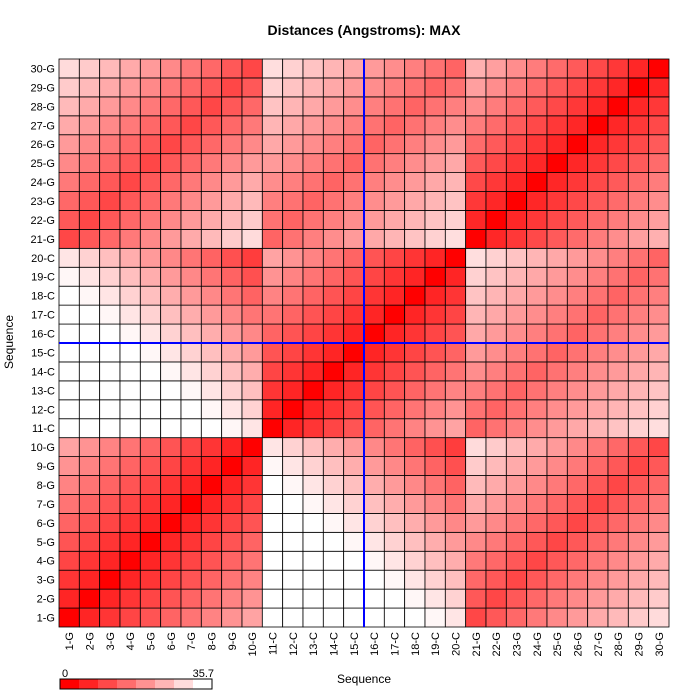 Image resolution: width=700 pixels, height=700 pixels. I want to click on x-tick-label: 12-C, so click(294, 644).